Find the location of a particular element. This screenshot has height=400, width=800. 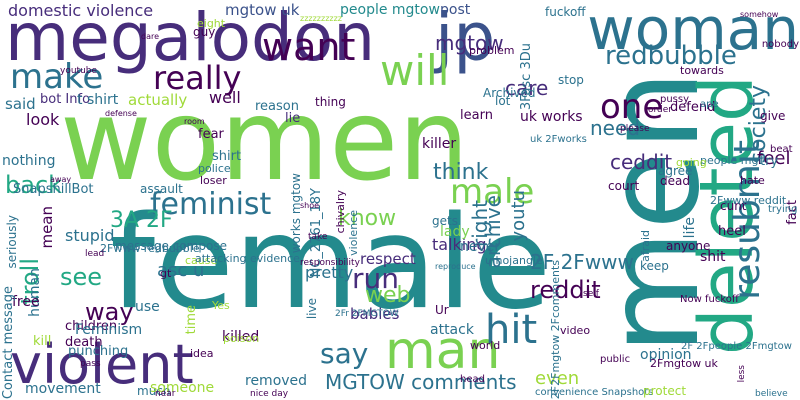

cloud-word: removed is located at coordinates (276, 381).